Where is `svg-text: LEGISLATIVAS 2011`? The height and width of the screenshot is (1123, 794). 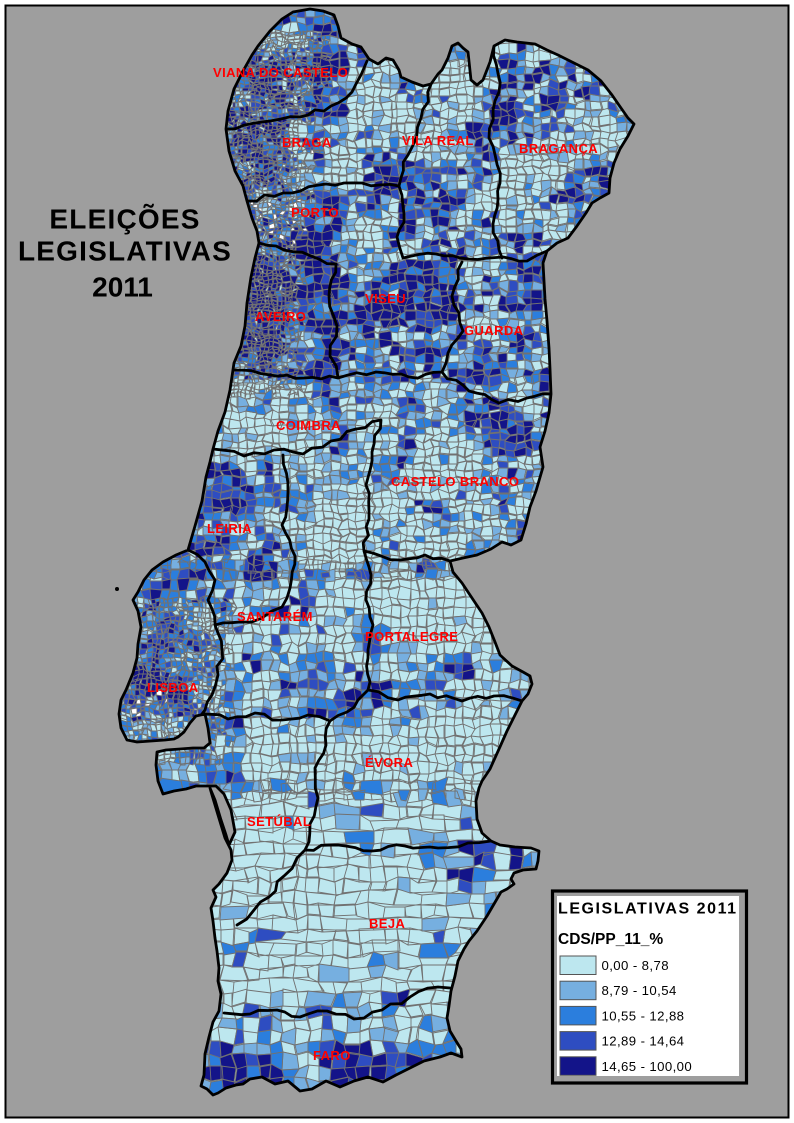 svg-text: LEGISLATIVAS 2011 is located at coordinates (648, 909).